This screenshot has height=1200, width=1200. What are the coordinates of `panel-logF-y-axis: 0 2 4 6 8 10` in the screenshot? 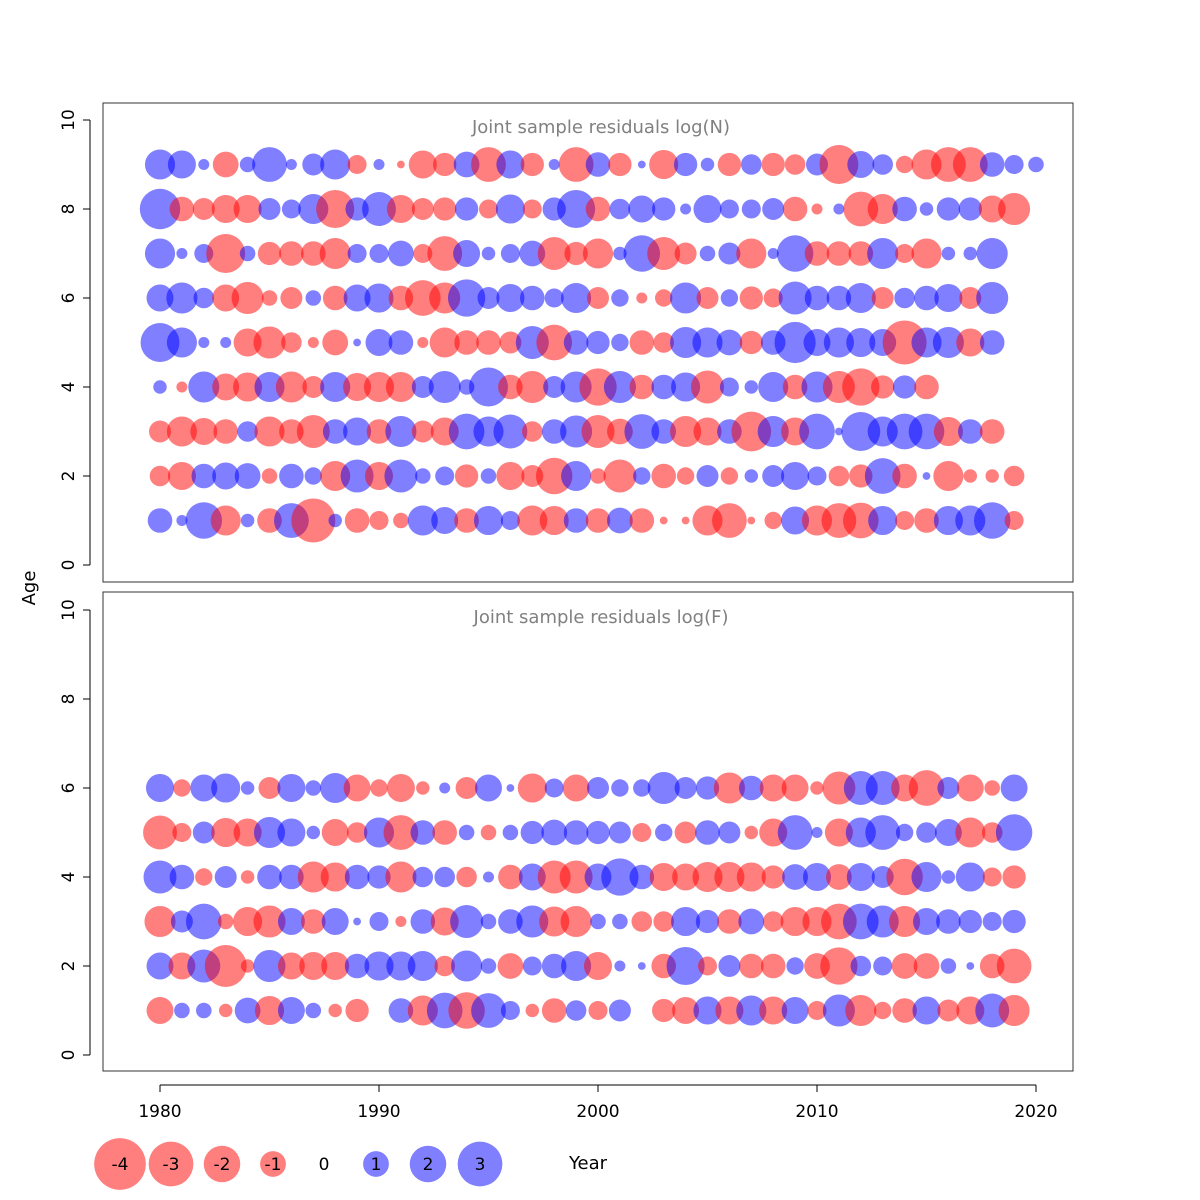 It's located at (75, 829).